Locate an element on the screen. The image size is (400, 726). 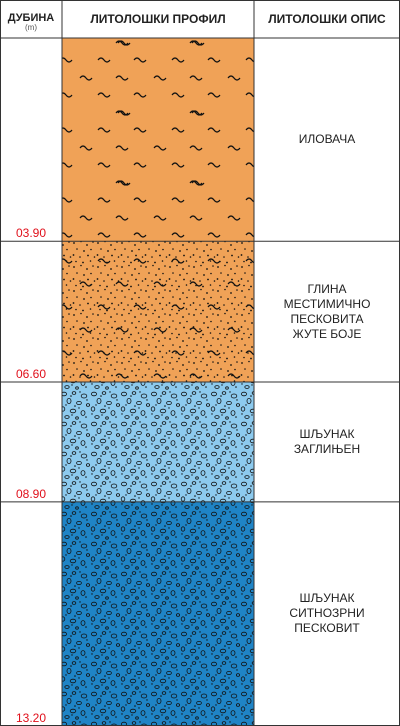
depth-label-4: 13.20 is located at coordinates (31, 718).